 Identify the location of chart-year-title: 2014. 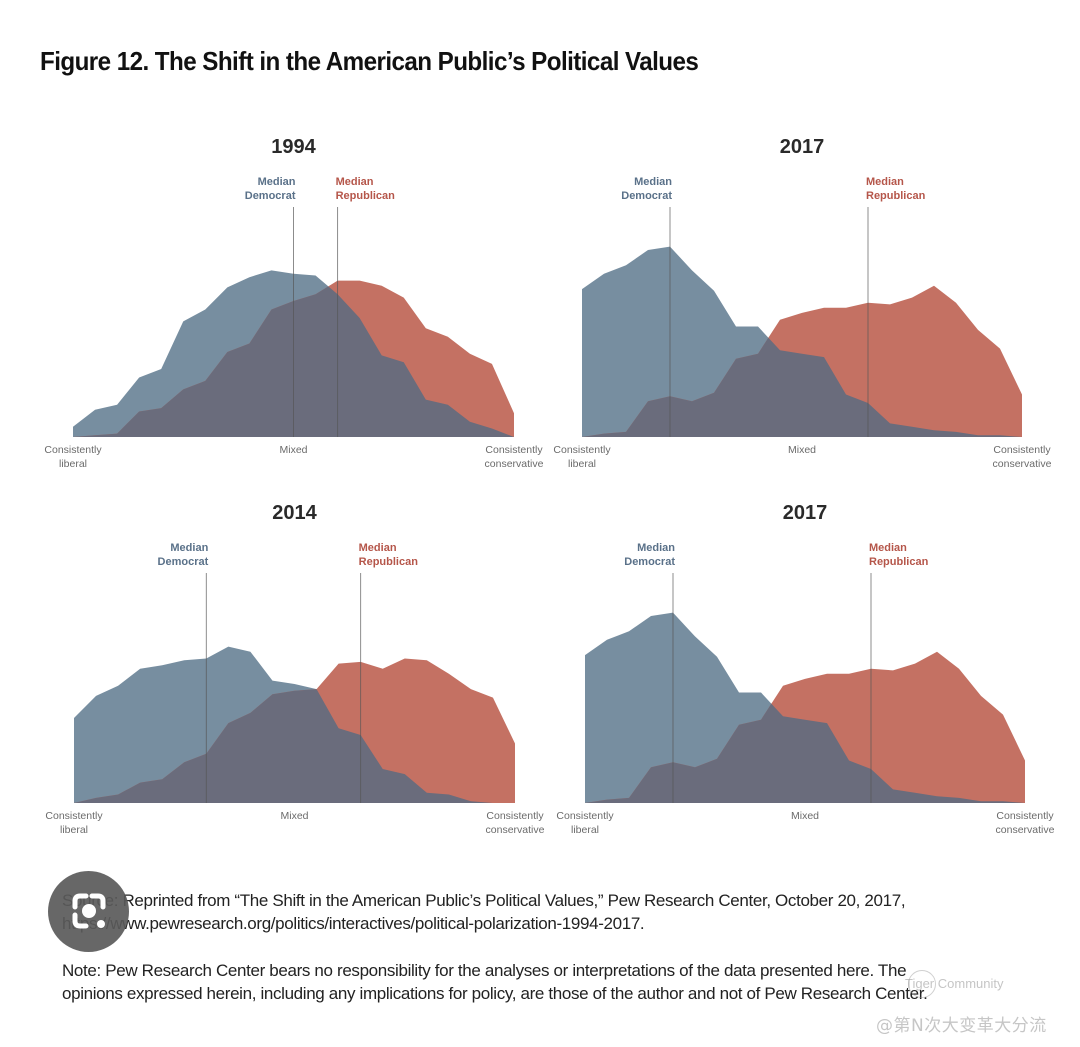
(294, 513).